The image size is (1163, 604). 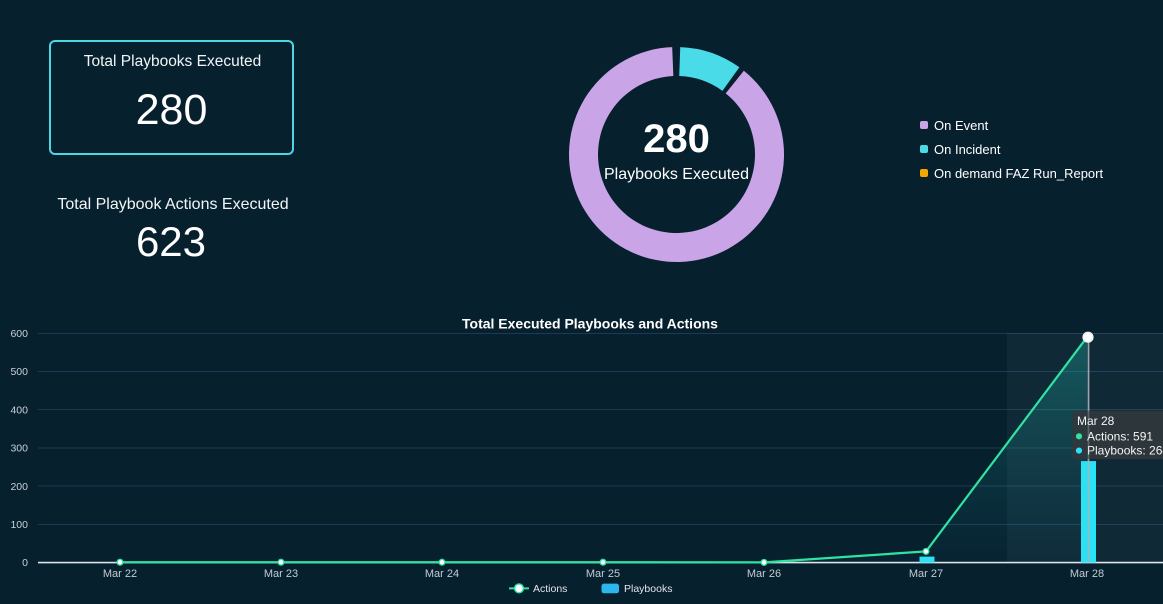 I want to click on svg-text:Total Executed Playbooks and A: Total Executed Playbooks and Actions, so click(x=590, y=324).